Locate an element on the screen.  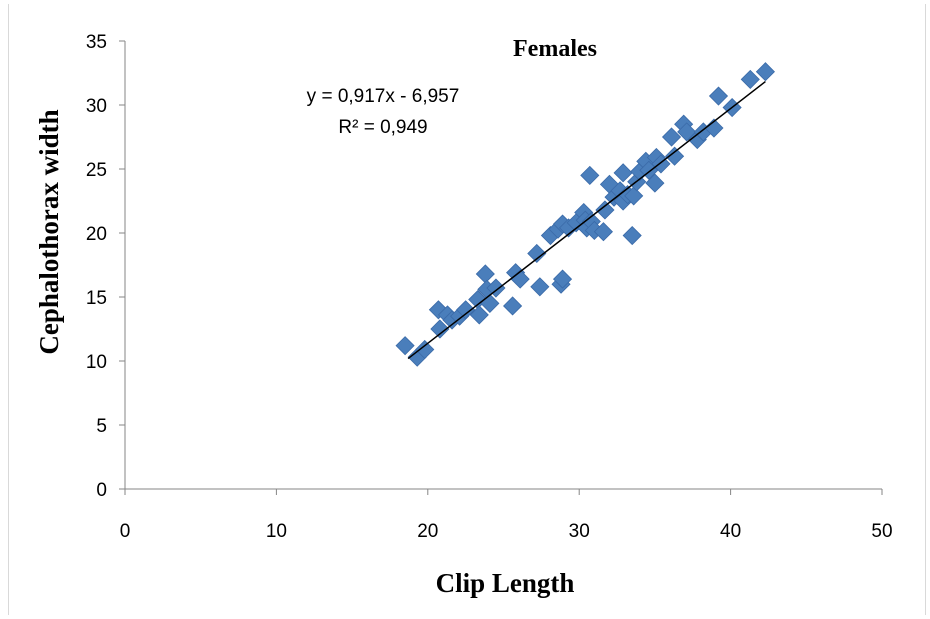
chart-title: Females is located at coordinates (555, 49).